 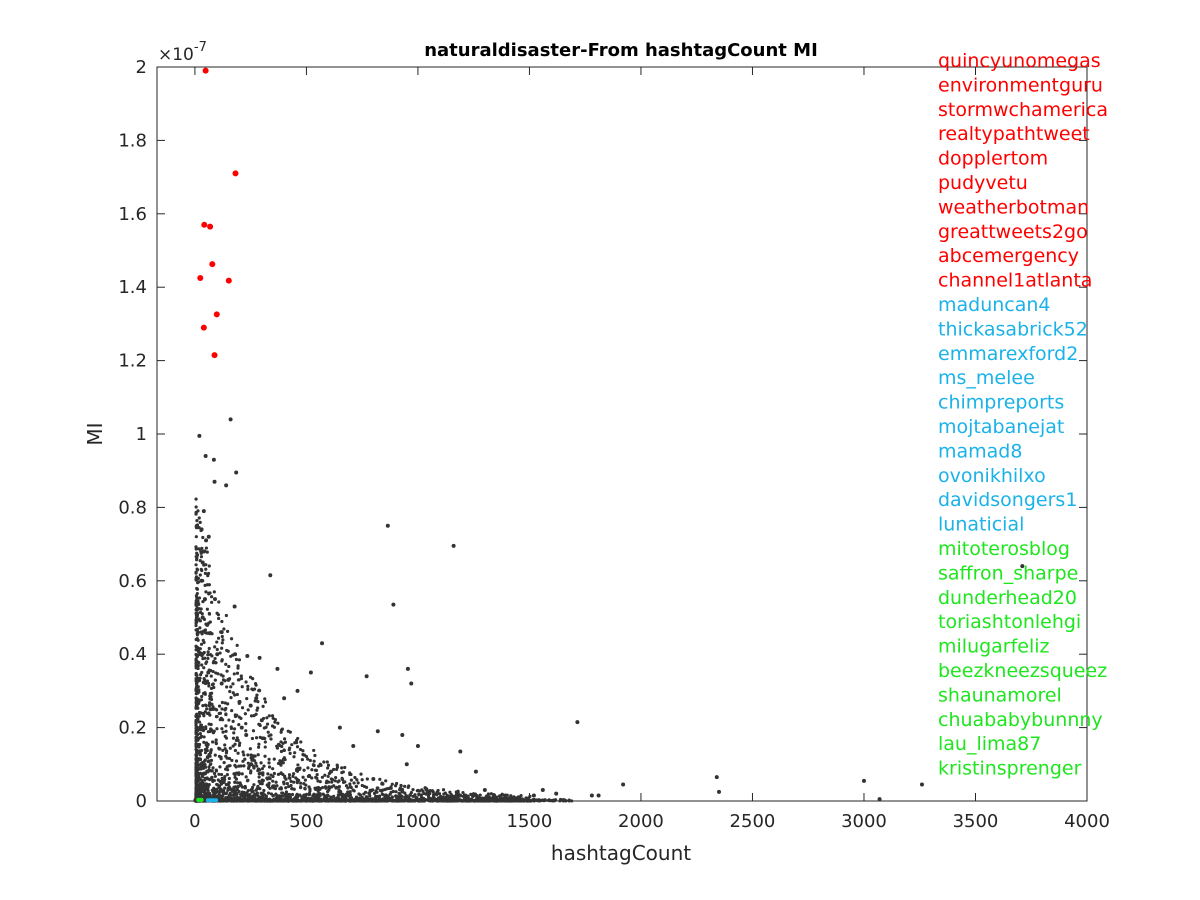 What do you see at coordinates (992, 476) in the screenshot?
I see `user-label-ovonikhilxo: ovonikhilxo` at bounding box center [992, 476].